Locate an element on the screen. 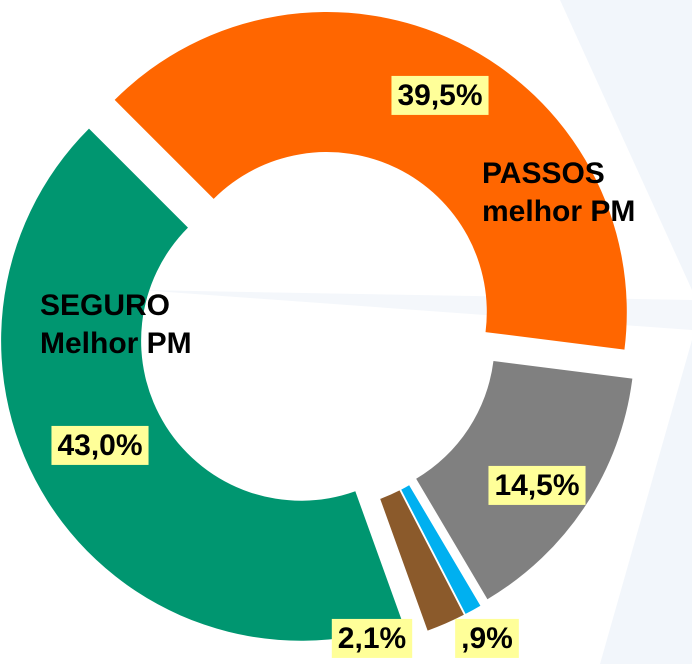  data-label: ,9% is located at coordinates (487, 638).